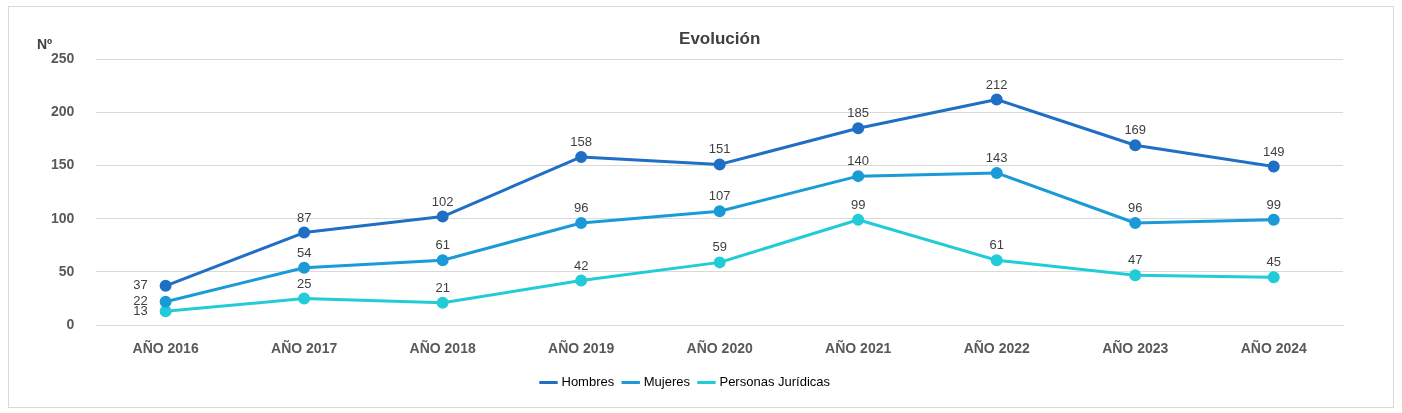  I want to click on data-label: 25, so click(304, 283).